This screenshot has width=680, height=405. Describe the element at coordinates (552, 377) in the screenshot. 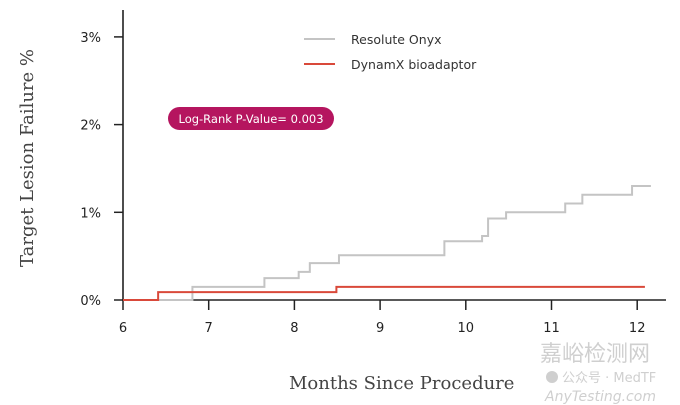

I see `wechat-icon` at that location.